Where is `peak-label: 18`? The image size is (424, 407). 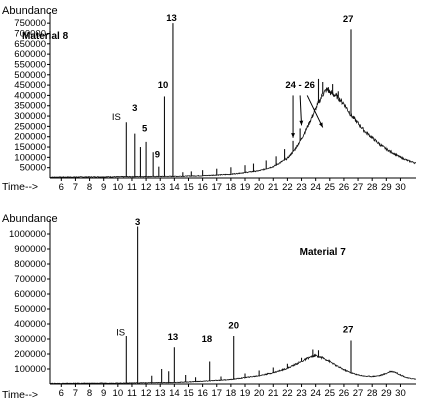
peak-label: 18 is located at coordinates (207, 339).